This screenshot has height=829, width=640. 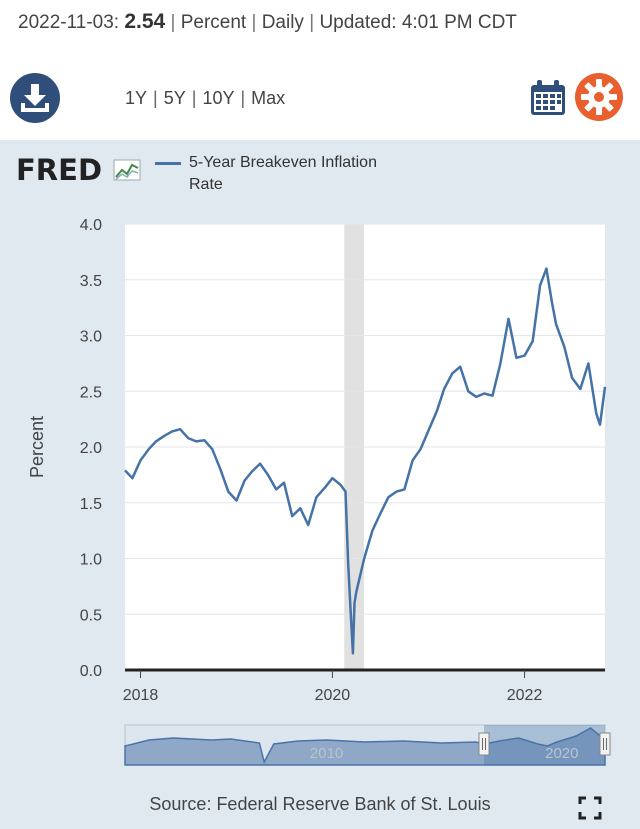 I want to click on toolbar: 1Y | 5Y | 10Y | Max, so click(x=320, y=100).